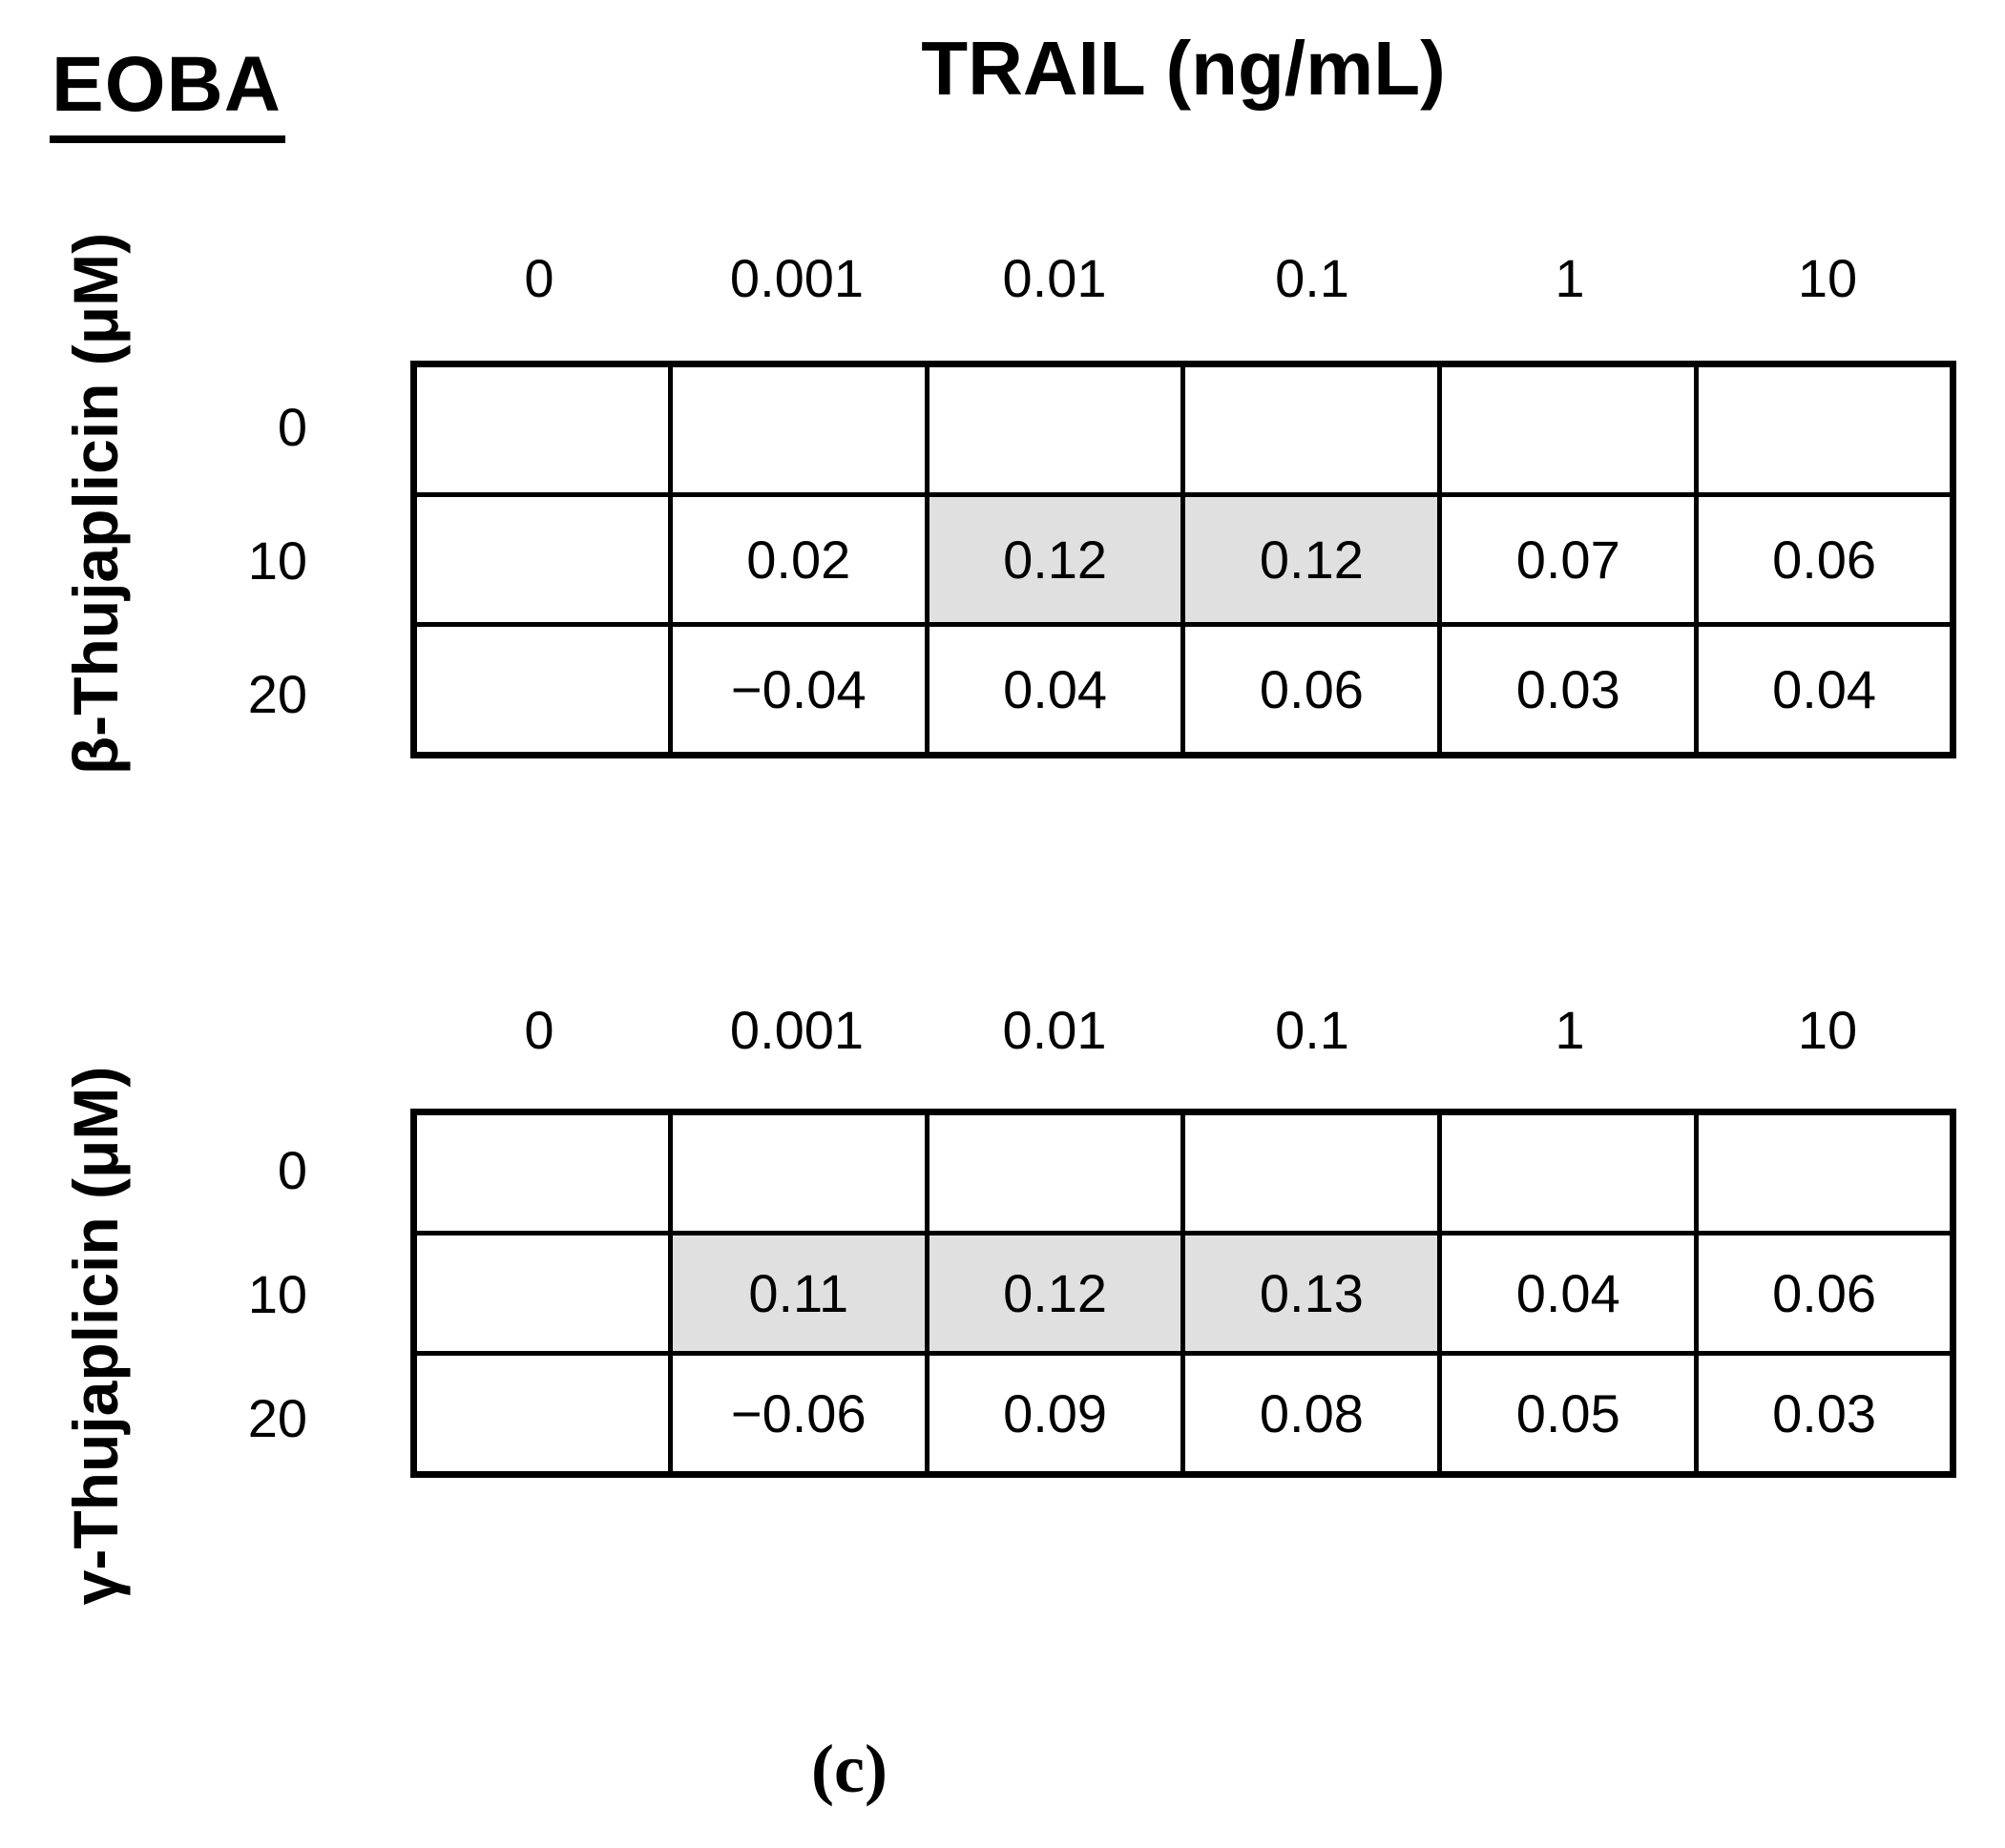  What do you see at coordinates (798, 559) in the screenshot?
I see `table-cell: 0.02` at bounding box center [798, 559].